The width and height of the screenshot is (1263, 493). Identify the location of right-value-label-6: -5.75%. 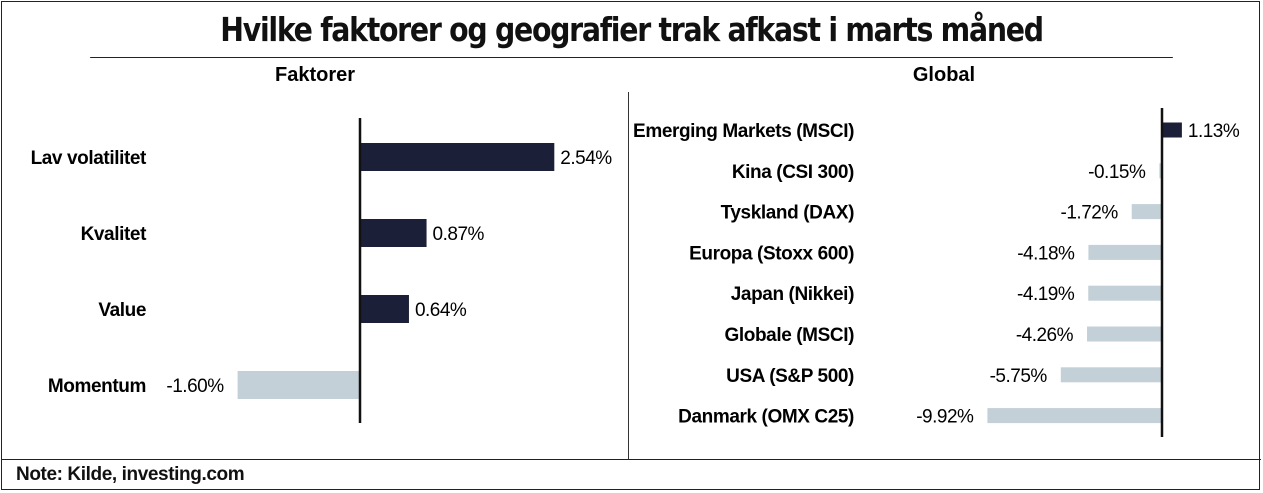
(1019, 376).